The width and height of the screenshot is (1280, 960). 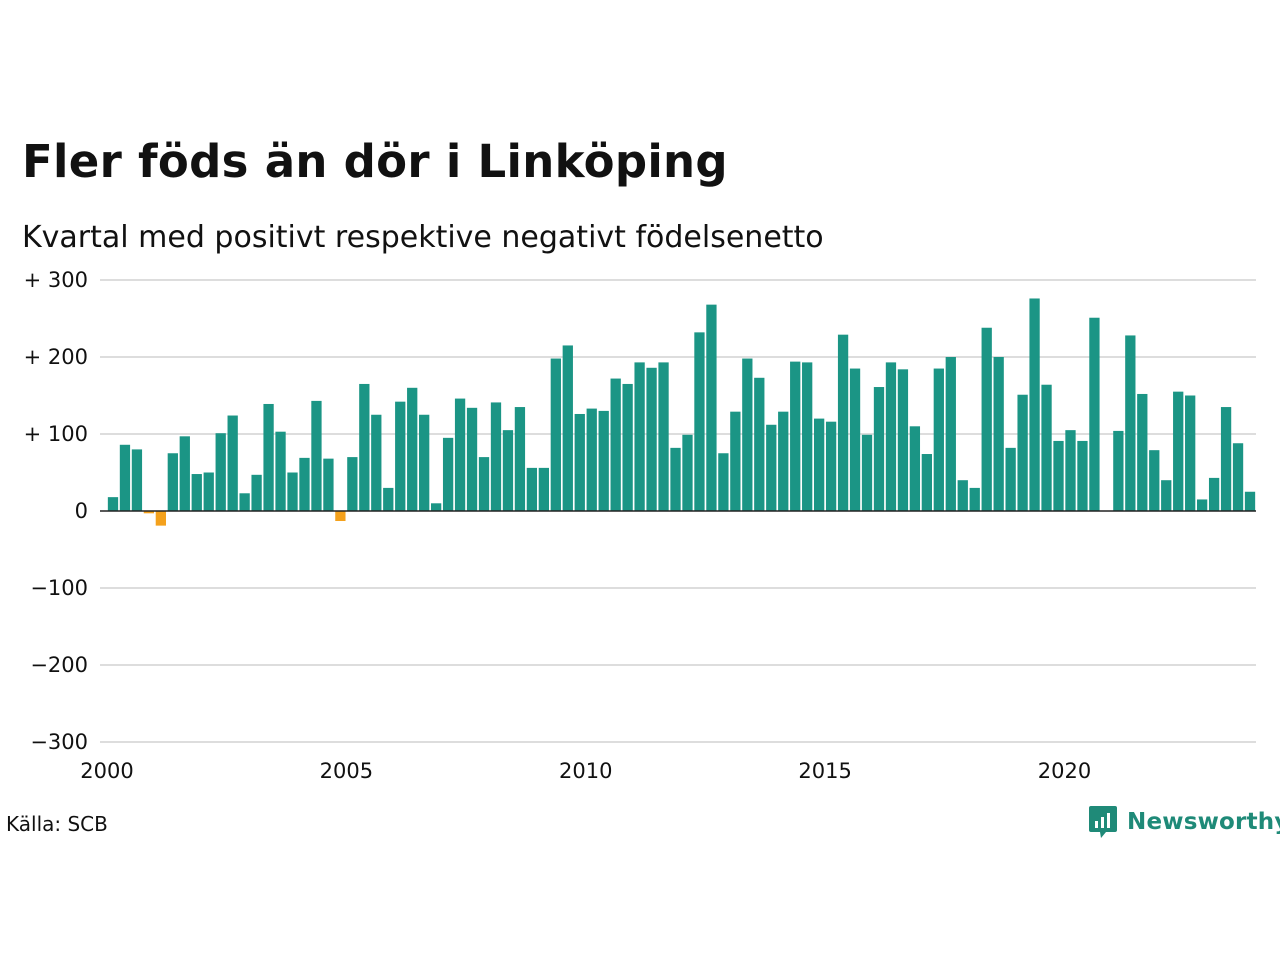 I want to click on brand-name: Newsworthy, so click(x=1203, y=822).